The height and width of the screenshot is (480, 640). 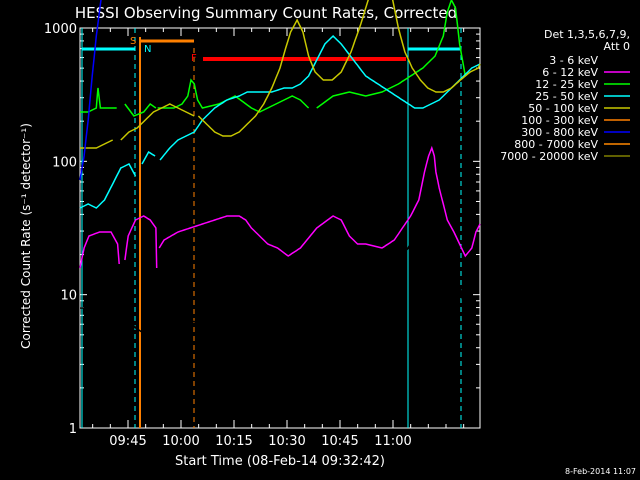 I want to click on y-tick-label: 10, so click(x=68, y=296).